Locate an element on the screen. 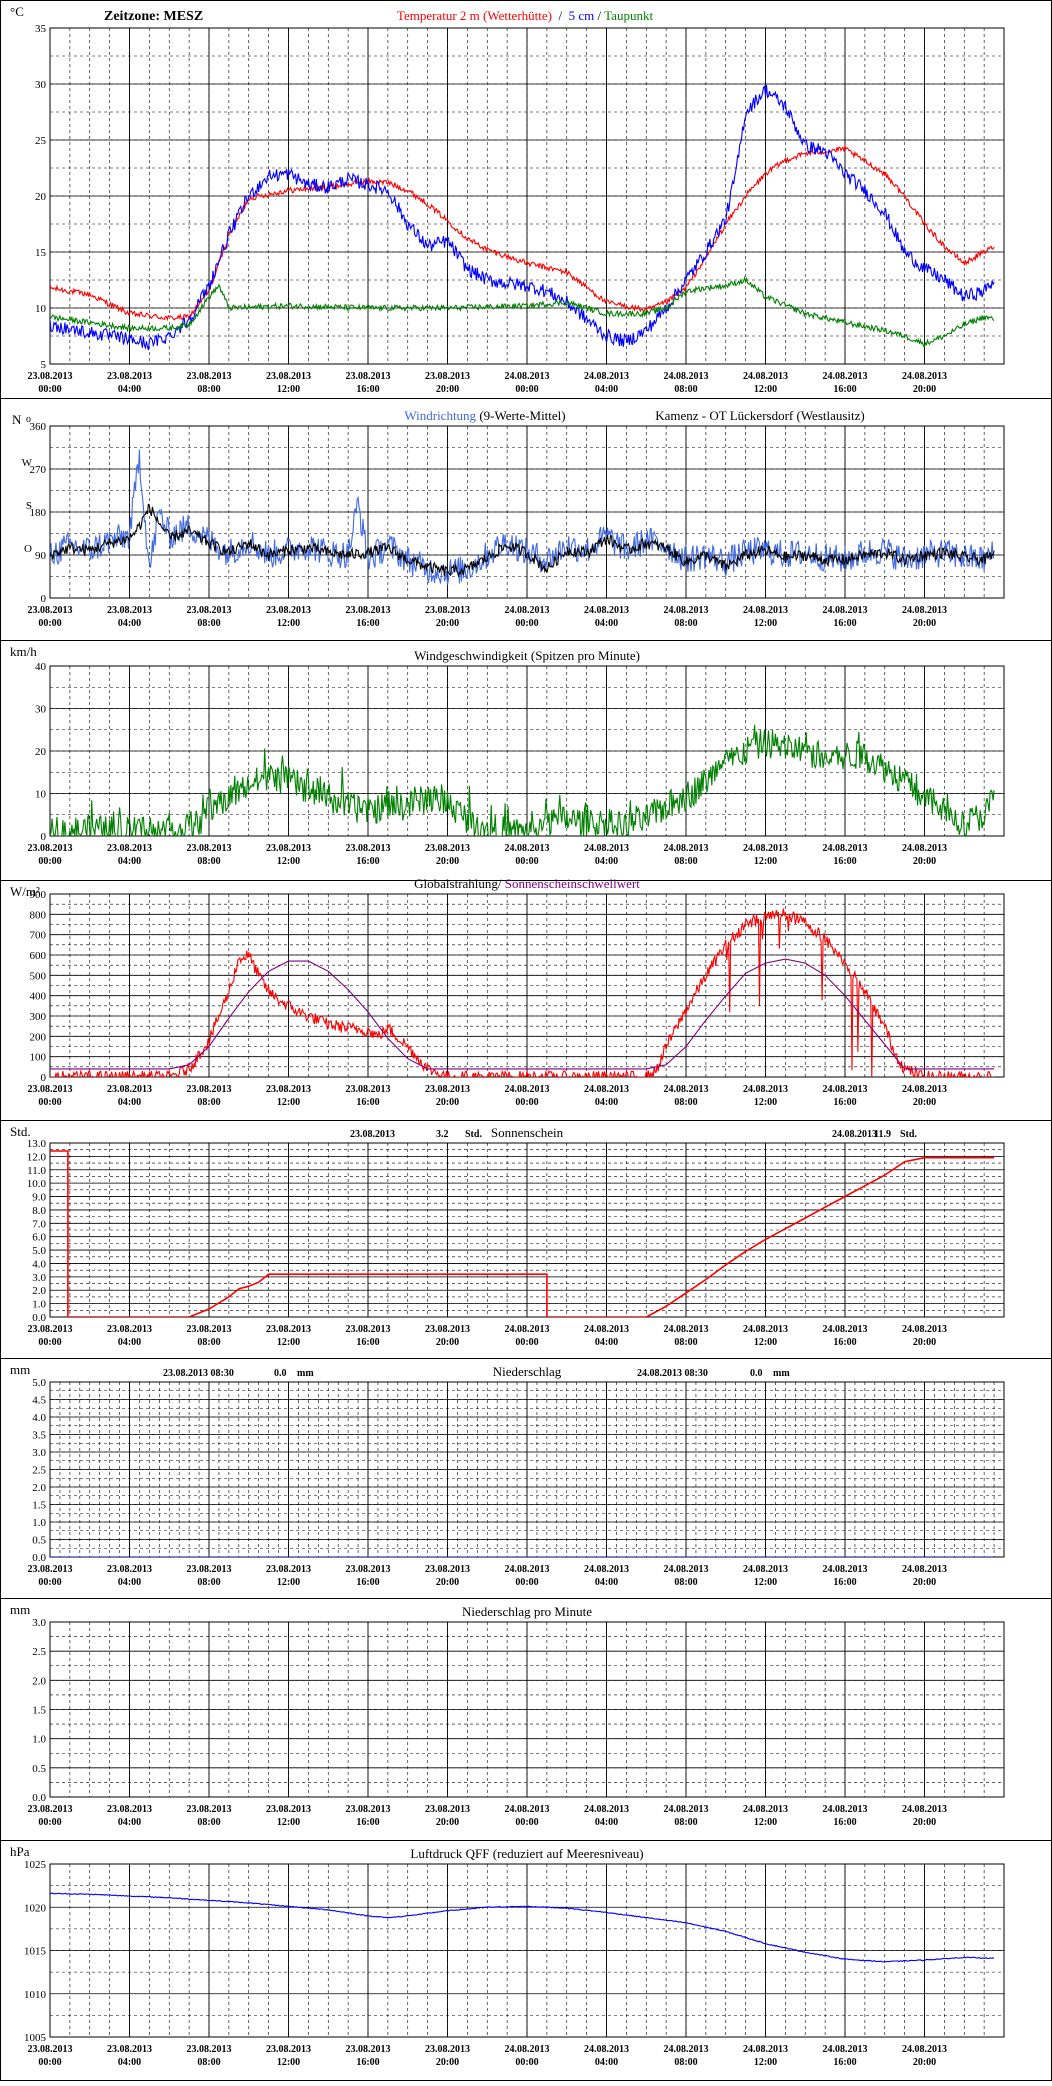  chart-title-part: Globalstrahlung/ is located at coordinates (459, 883).